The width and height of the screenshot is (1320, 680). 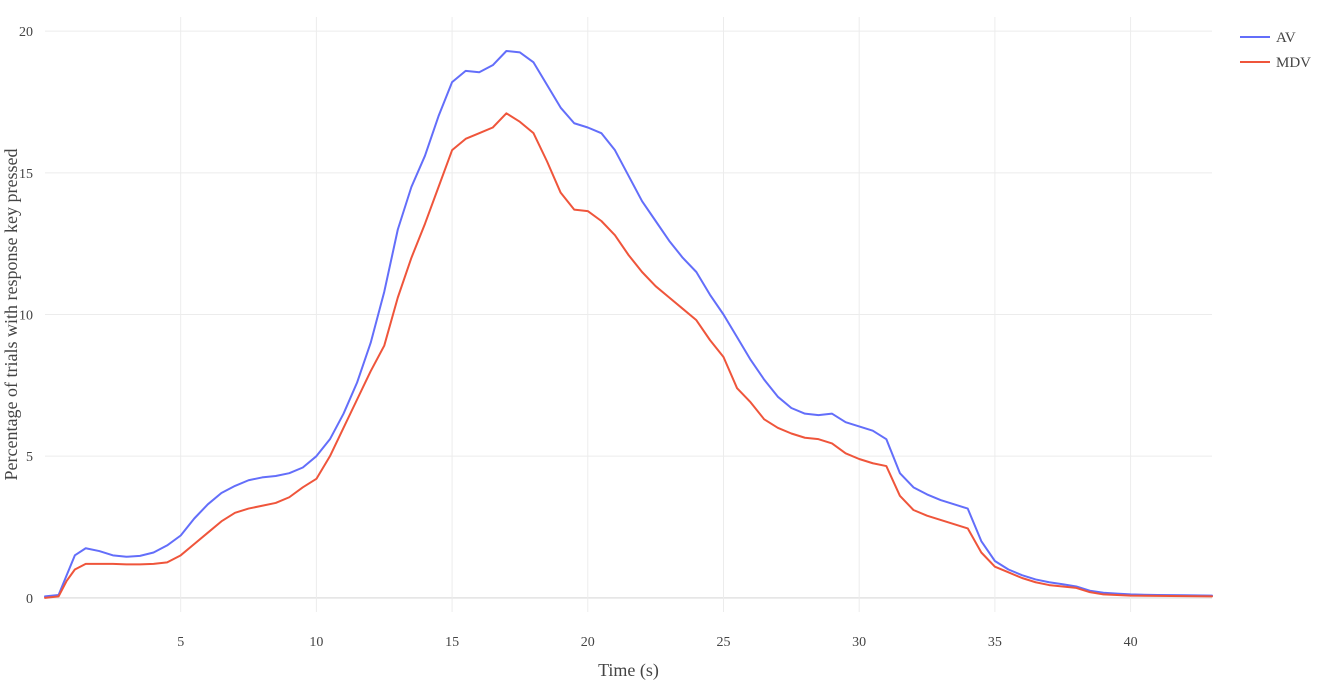 What do you see at coordinates (859, 642) in the screenshot?
I see `x-tick-label: 30` at bounding box center [859, 642].